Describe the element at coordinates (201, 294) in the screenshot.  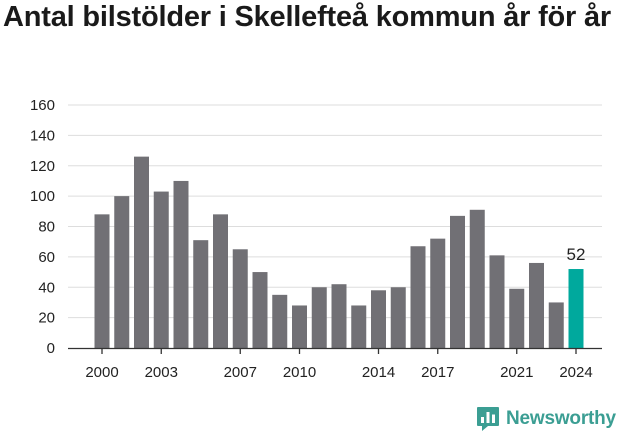
I see `bar-2005` at that location.